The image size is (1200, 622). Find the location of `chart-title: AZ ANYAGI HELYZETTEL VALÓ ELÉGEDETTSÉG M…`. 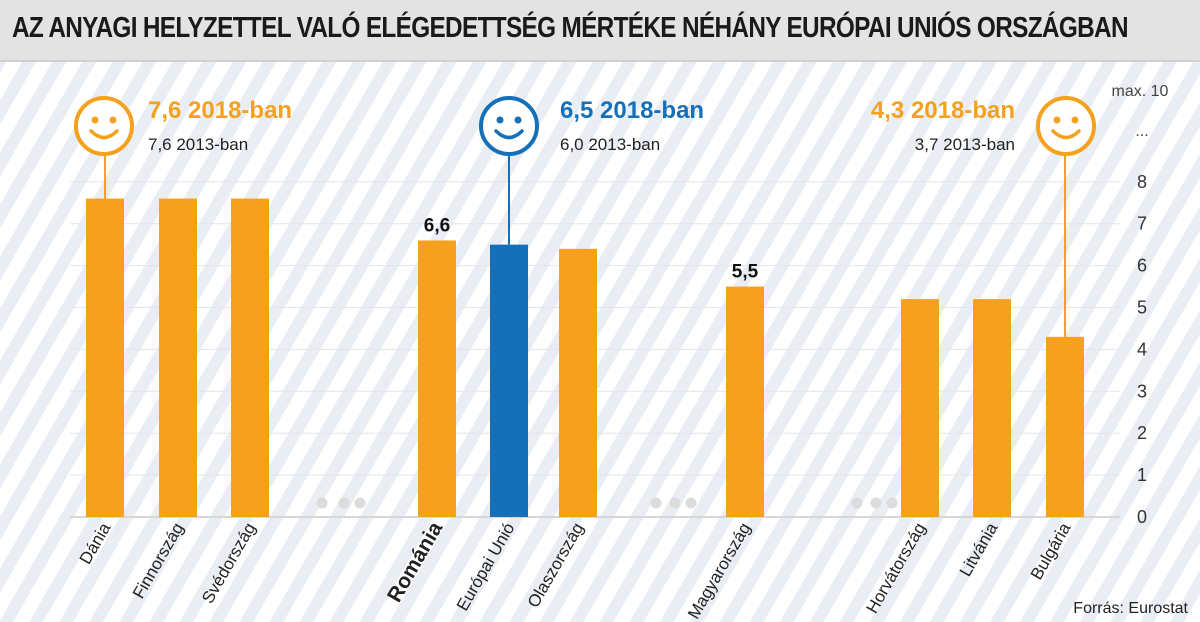

chart-title: AZ ANYAGI HELYZETTEL VALÓ ELÉGEDETTSÉG M… is located at coordinates (570, 28).